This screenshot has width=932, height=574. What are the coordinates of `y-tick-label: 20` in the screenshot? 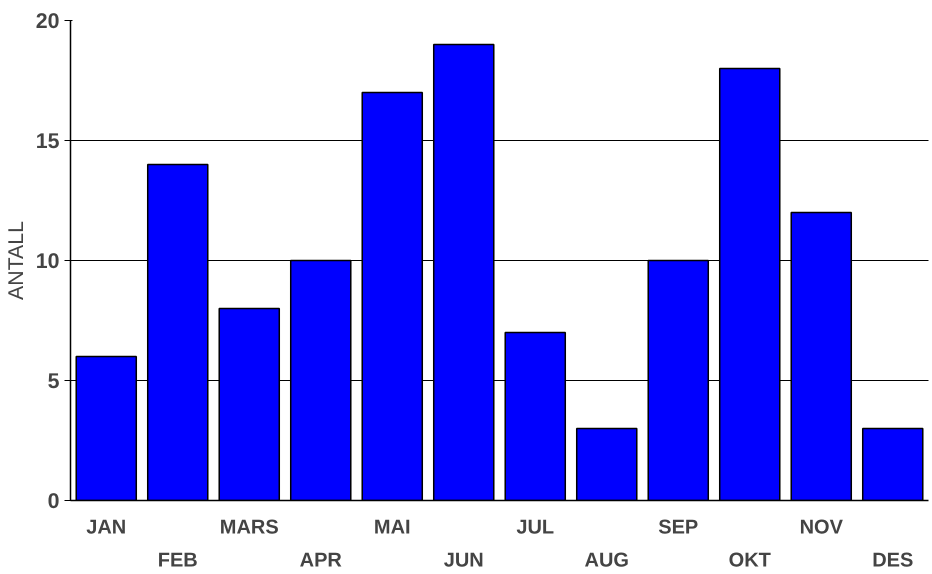 It's located at (48, 21).